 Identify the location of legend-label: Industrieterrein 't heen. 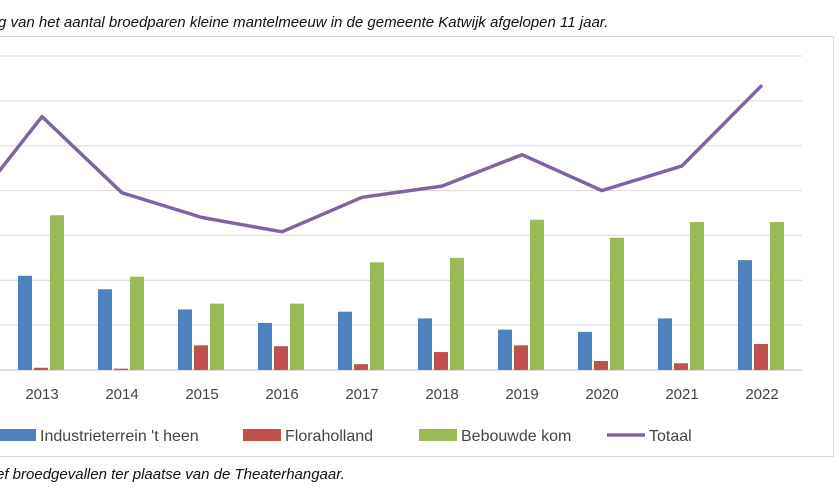
(119, 436).